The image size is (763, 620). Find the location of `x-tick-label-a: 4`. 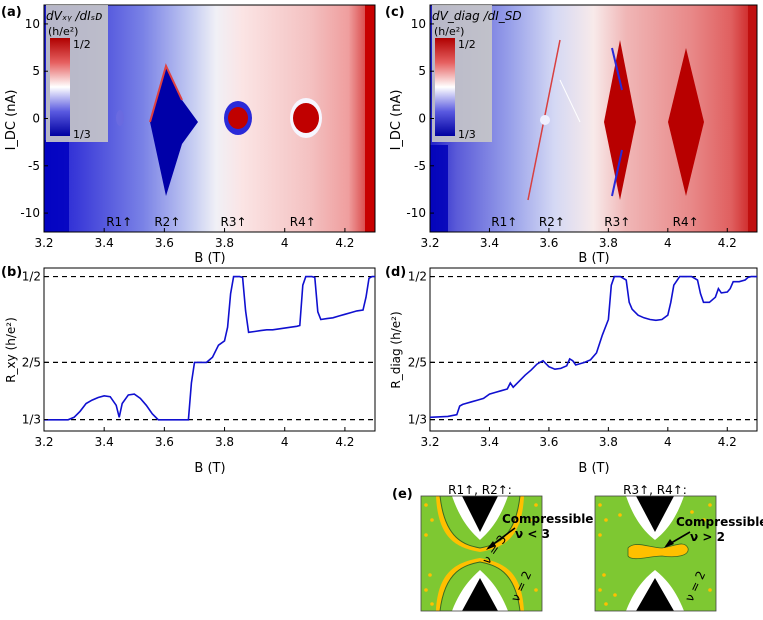

x-tick-label-a: 4 is located at coordinates (285, 243).